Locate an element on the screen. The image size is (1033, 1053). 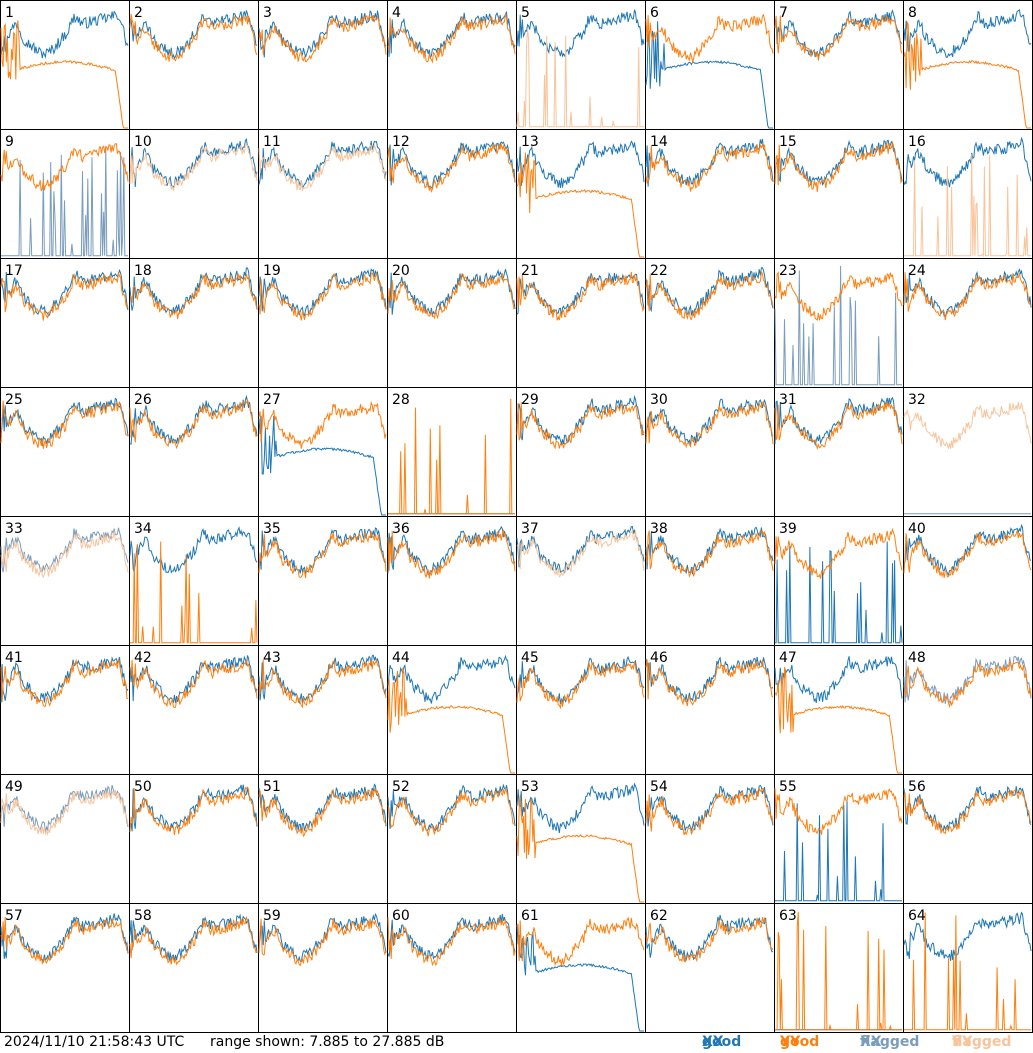
panel-label: 42 is located at coordinates (143, 658).